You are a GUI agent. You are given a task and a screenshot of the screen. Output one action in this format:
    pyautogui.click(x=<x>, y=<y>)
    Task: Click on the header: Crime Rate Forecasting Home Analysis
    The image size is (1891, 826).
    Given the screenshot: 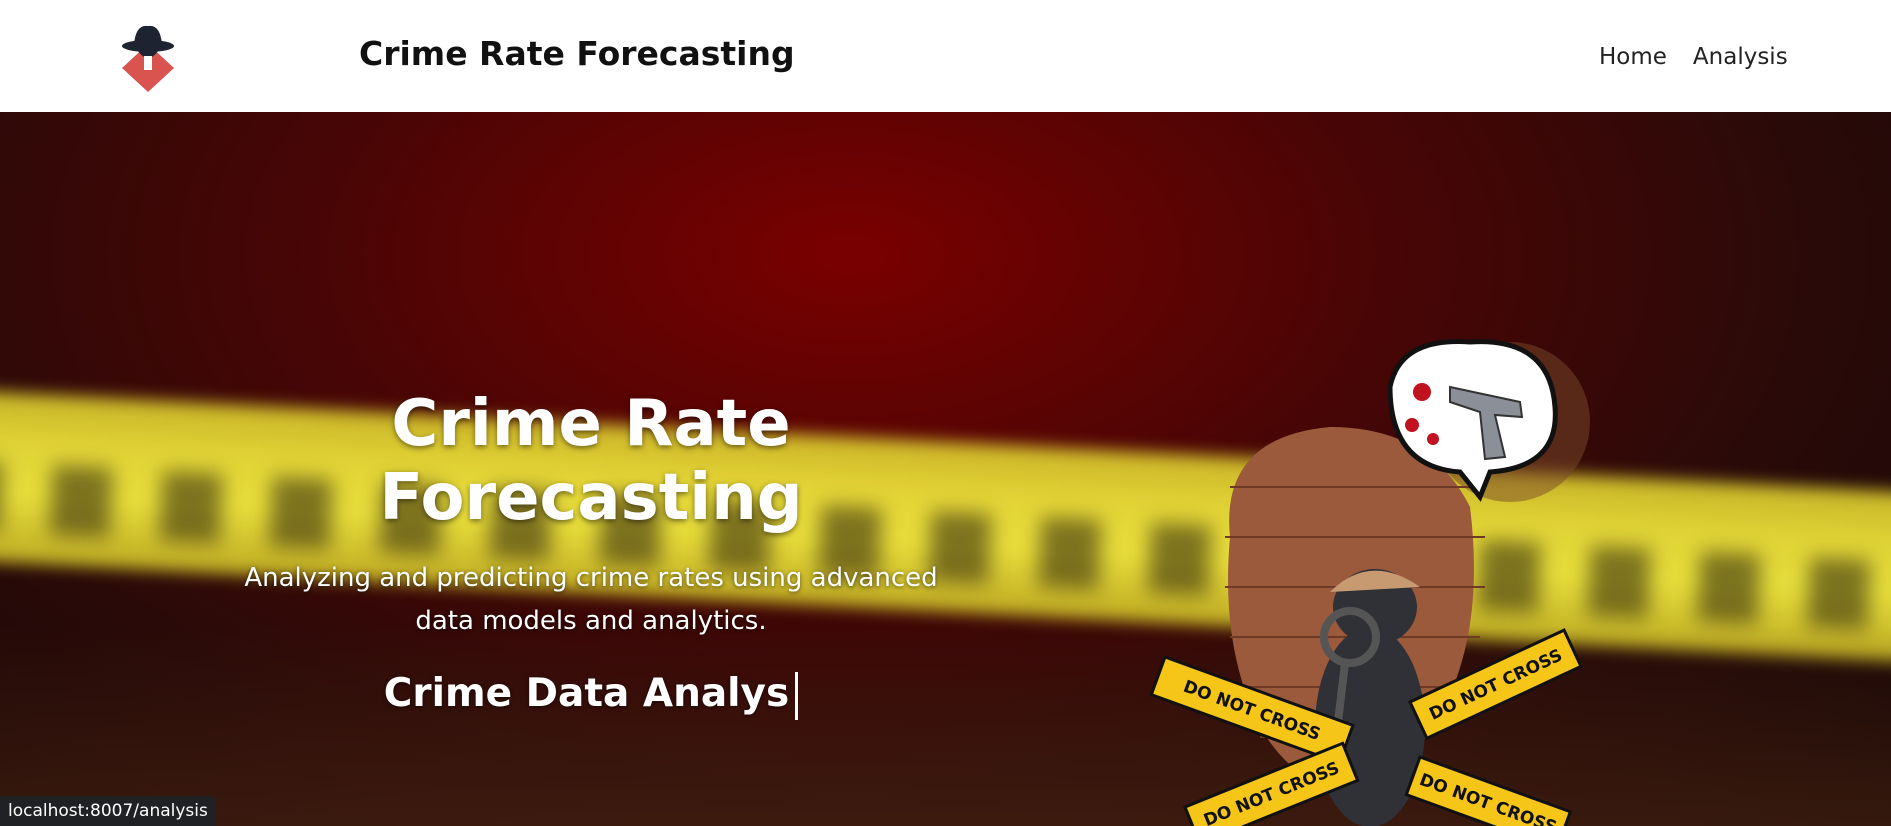 What is the action you would take?
    pyautogui.click(x=945, y=56)
    